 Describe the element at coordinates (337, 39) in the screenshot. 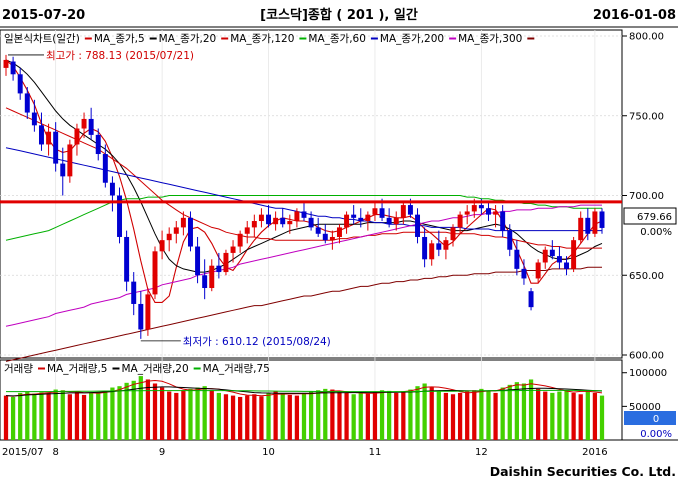

I see `legend-label: MA_종가,60` at that location.